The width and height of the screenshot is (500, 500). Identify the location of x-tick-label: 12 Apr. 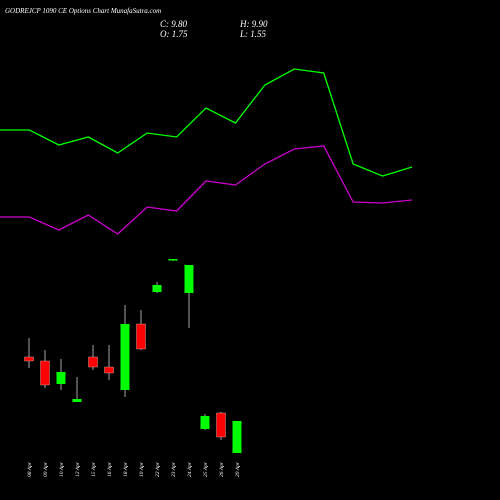
(78, 469).